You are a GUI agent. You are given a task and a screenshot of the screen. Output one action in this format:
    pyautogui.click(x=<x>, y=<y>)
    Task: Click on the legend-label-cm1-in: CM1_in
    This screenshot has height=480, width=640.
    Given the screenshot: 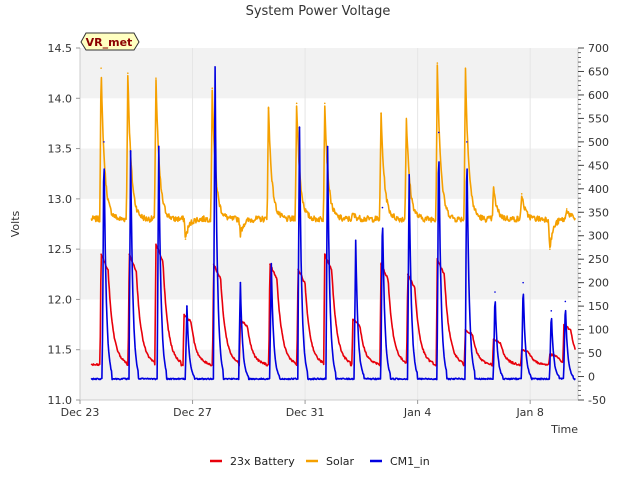 What is the action you would take?
    pyautogui.click(x=410, y=461)
    